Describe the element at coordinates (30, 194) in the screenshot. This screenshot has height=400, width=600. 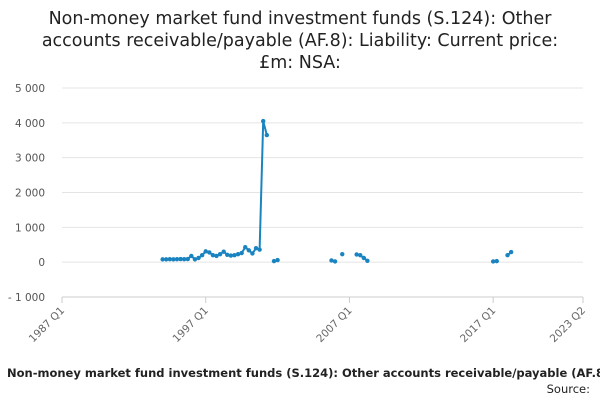
I see `y-tick-label: 2 000` at that location.